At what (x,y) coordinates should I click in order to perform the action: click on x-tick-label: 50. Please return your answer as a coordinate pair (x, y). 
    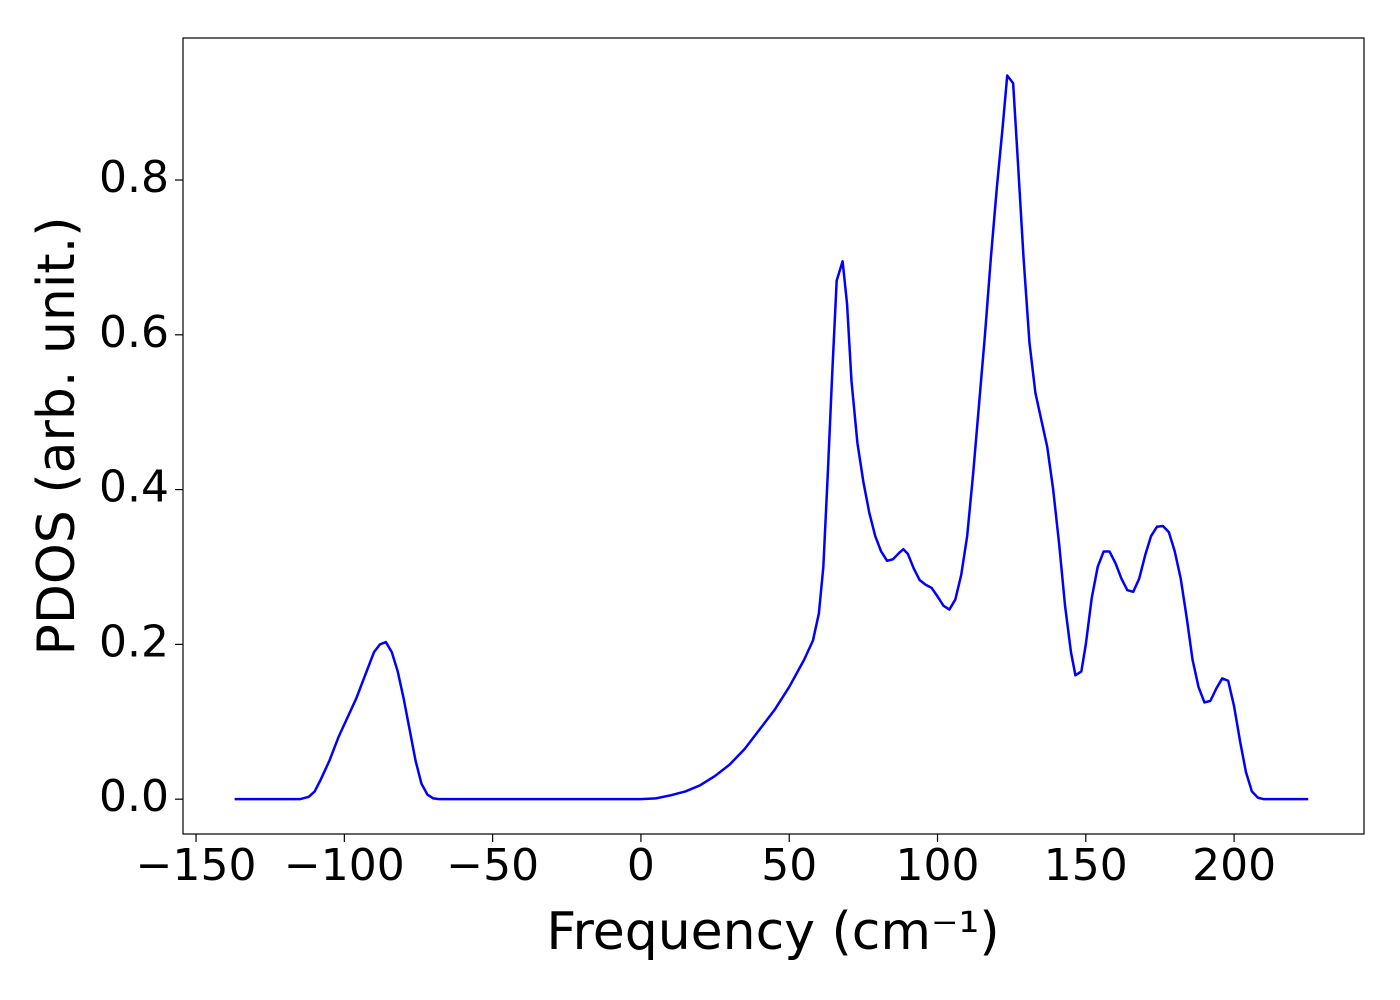
    Looking at the image, I should click on (789, 865).